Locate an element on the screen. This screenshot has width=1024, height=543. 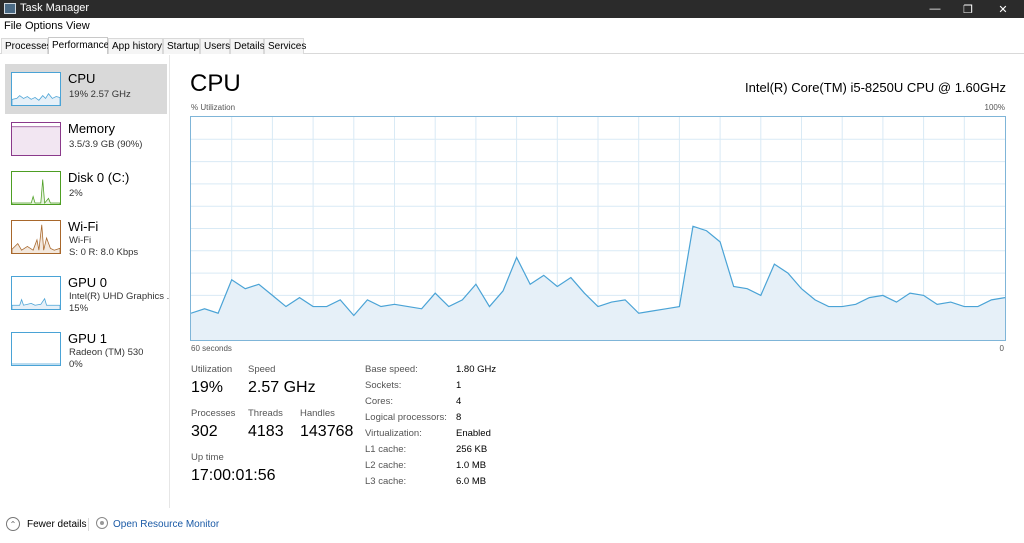
processes-value: 302 is located at coordinates (204, 431).